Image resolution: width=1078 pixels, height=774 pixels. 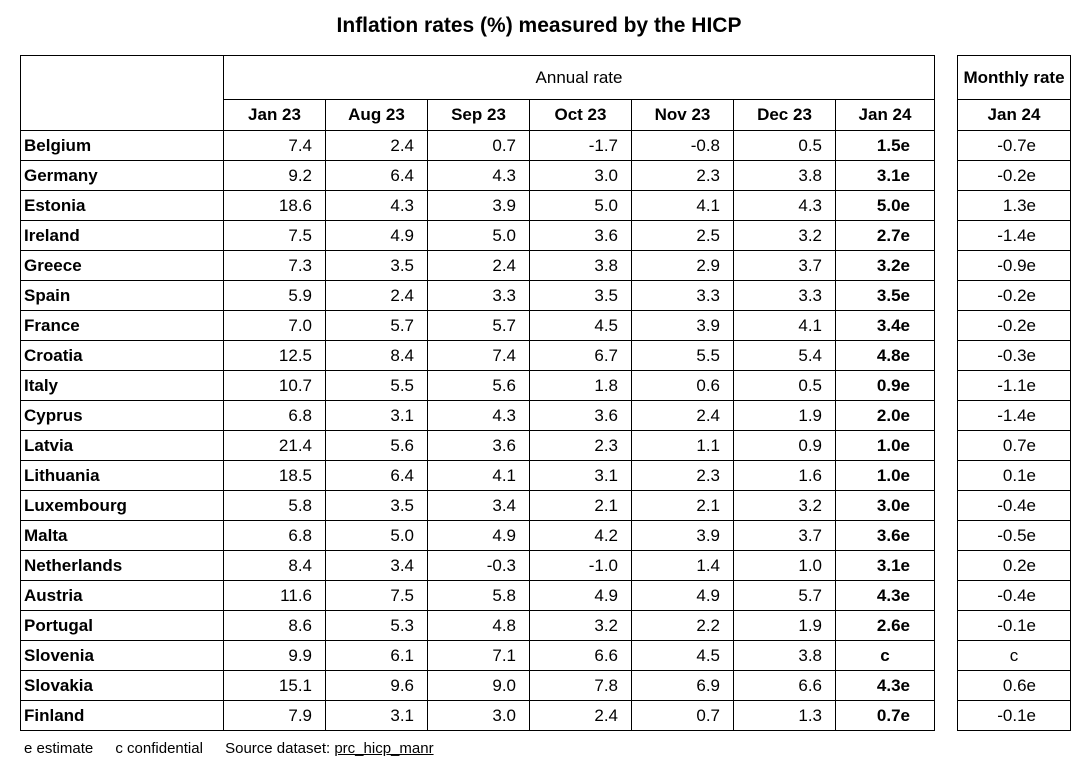 What do you see at coordinates (784, 715) in the screenshot?
I see `value-cell: 1.3` at bounding box center [784, 715].